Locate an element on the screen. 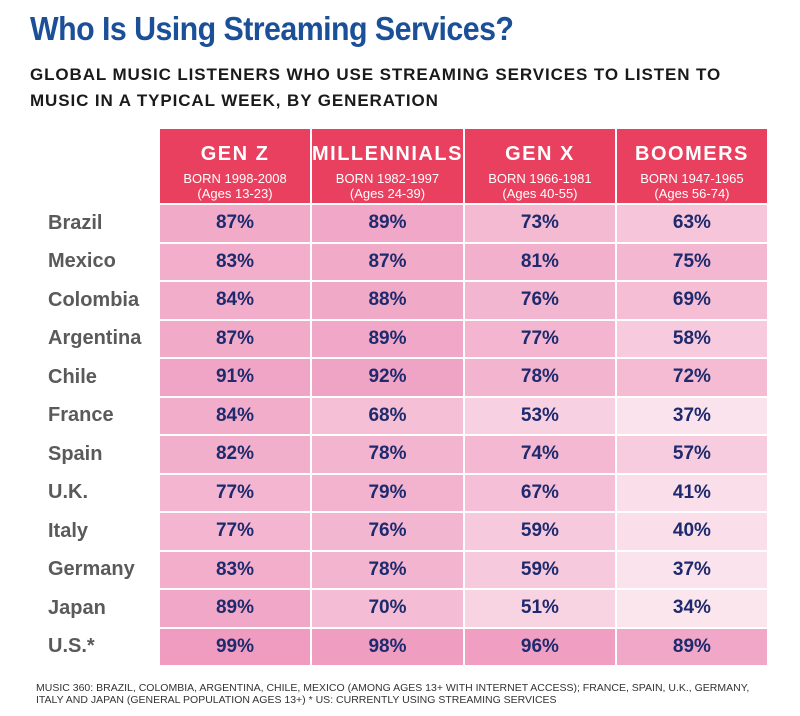  country-label: Chile is located at coordinates (98, 377).